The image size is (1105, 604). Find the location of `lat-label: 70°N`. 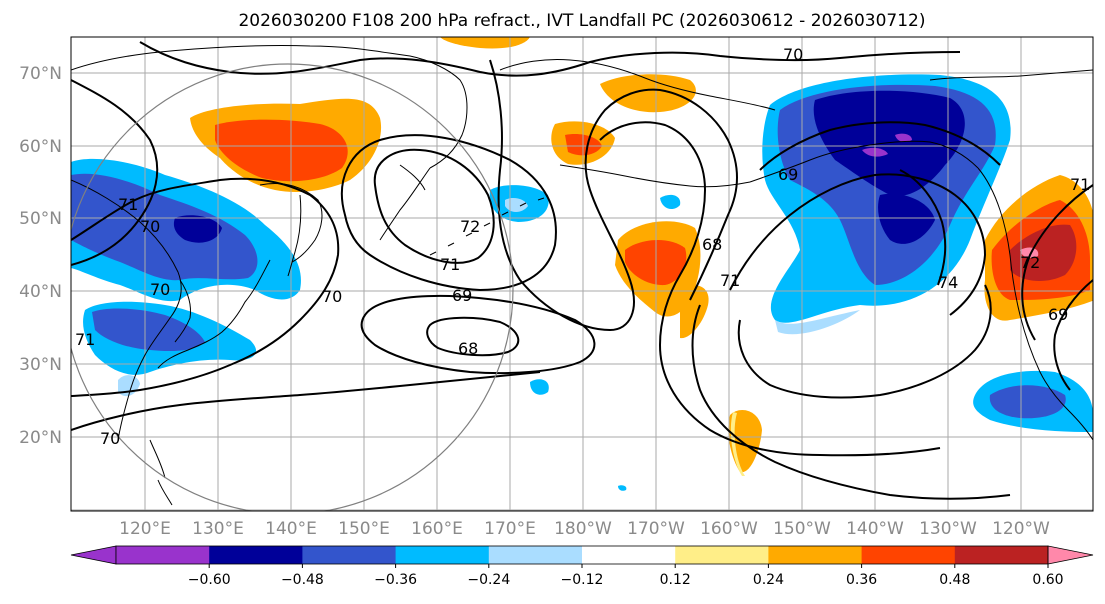

lat-label: 70°N is located at coordinates (40, 74).